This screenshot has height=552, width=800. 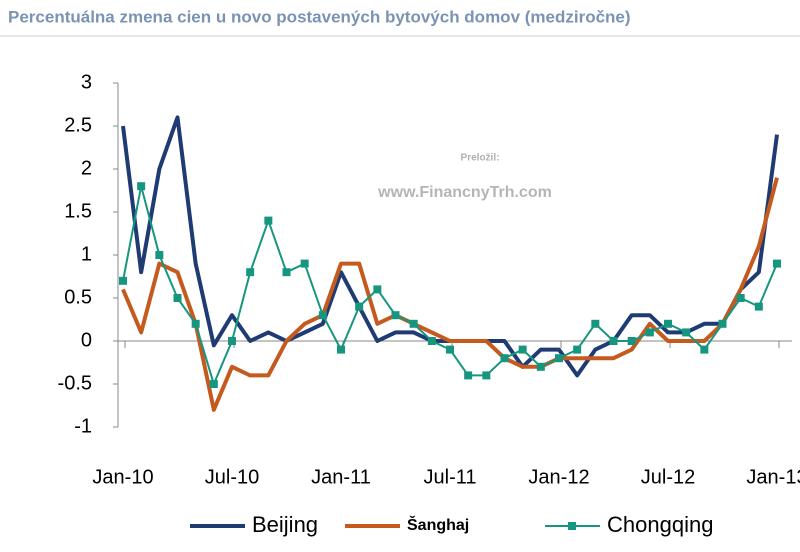 What do you see at coordinates (75, 383) in the screenshot?
I see `y-tick-label: -0.5` at bounding box center [75, 383].